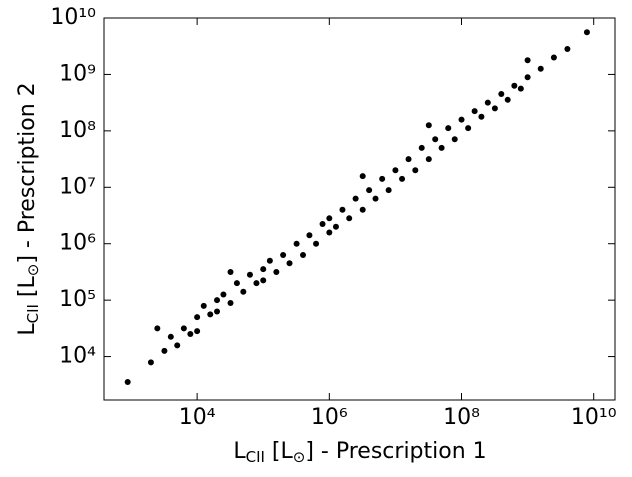  What do you see at coordinates (594, 417) in the screenshot?
I see `x-tick-label: 10¹⁰` at bounding box center [594, 417].